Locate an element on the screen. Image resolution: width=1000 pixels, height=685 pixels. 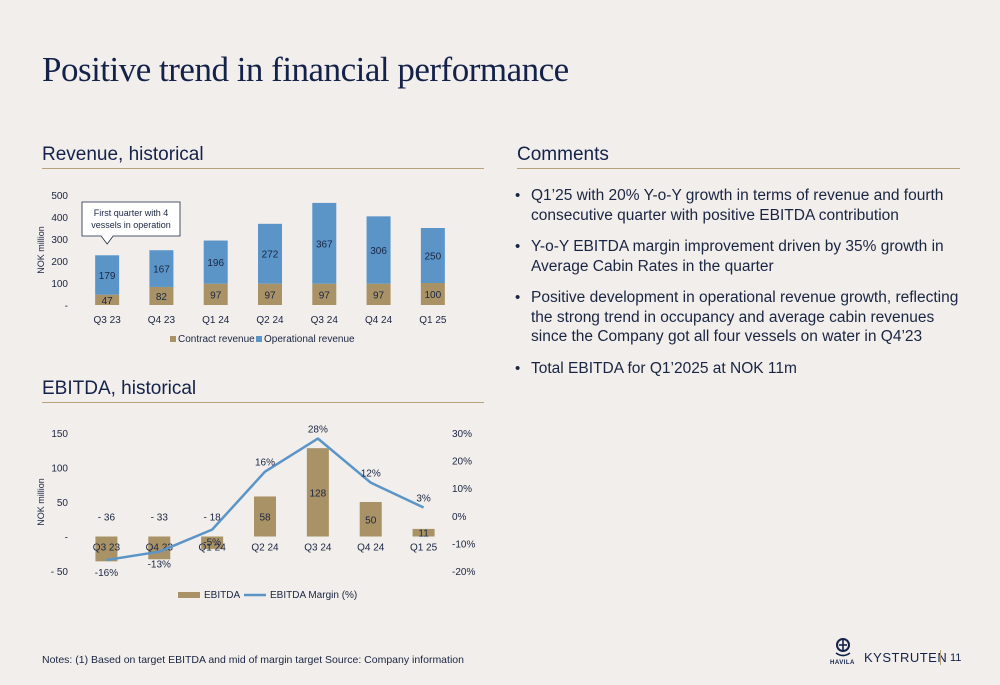
data-label: 250 is located at coordinates (433, 257).